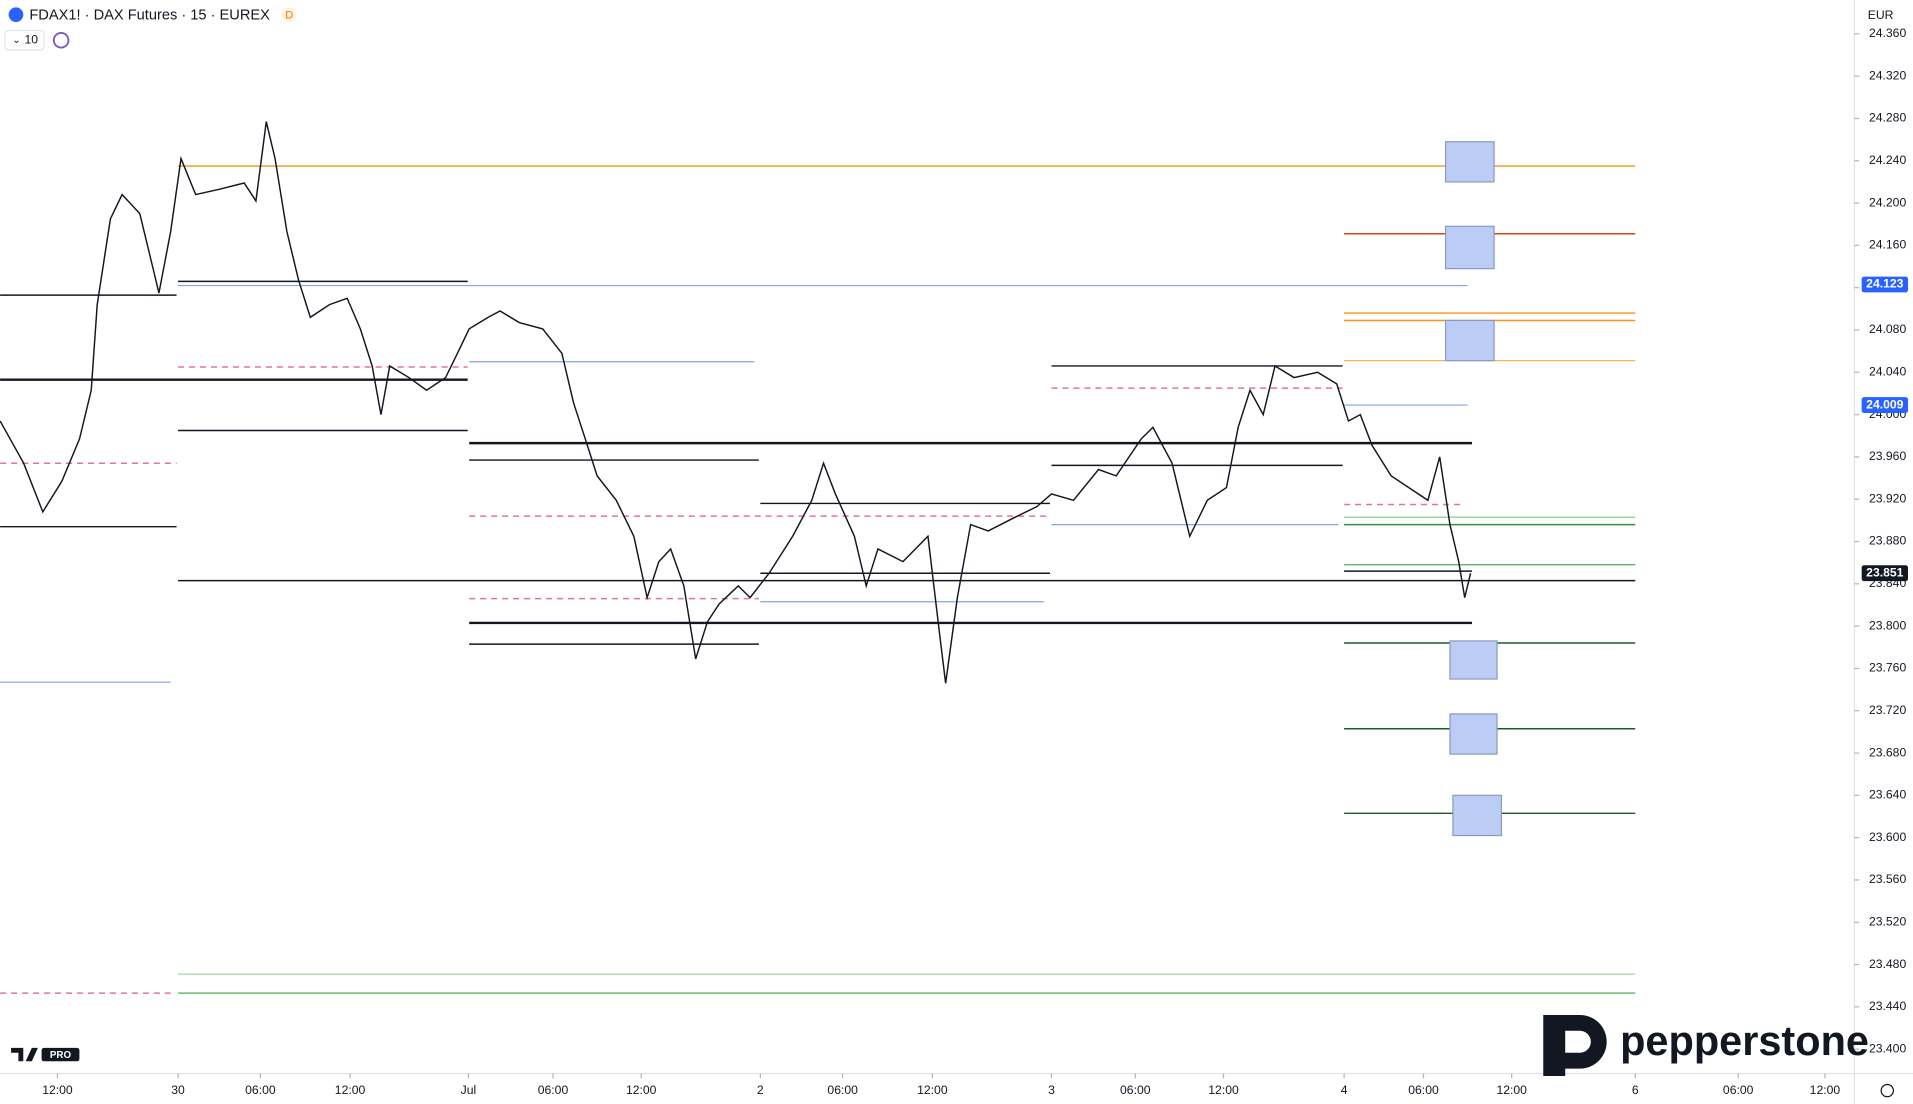  What do you see at coordinates (469, 1090) in the screenshot?
I see `x-tick-label: Jul` at bounding box center [469, 1090].